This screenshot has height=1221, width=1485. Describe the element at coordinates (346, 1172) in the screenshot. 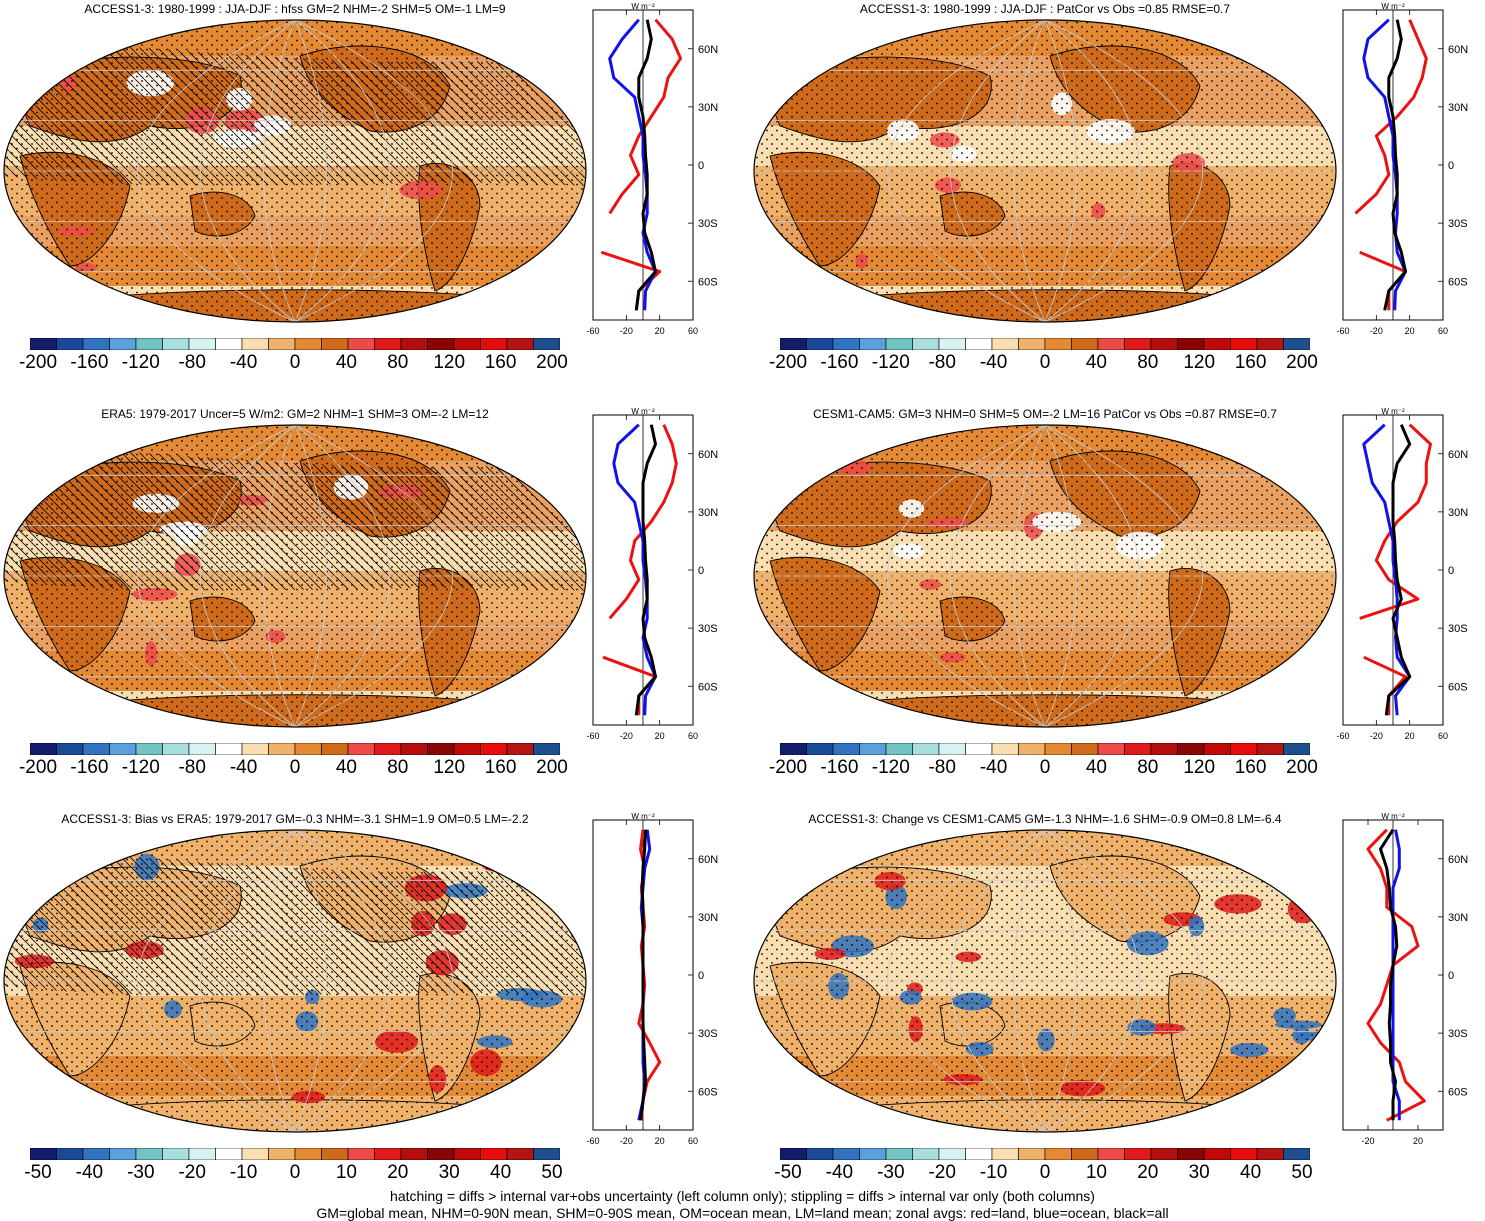

I see `colorbar-tick-label: 10` at that location.